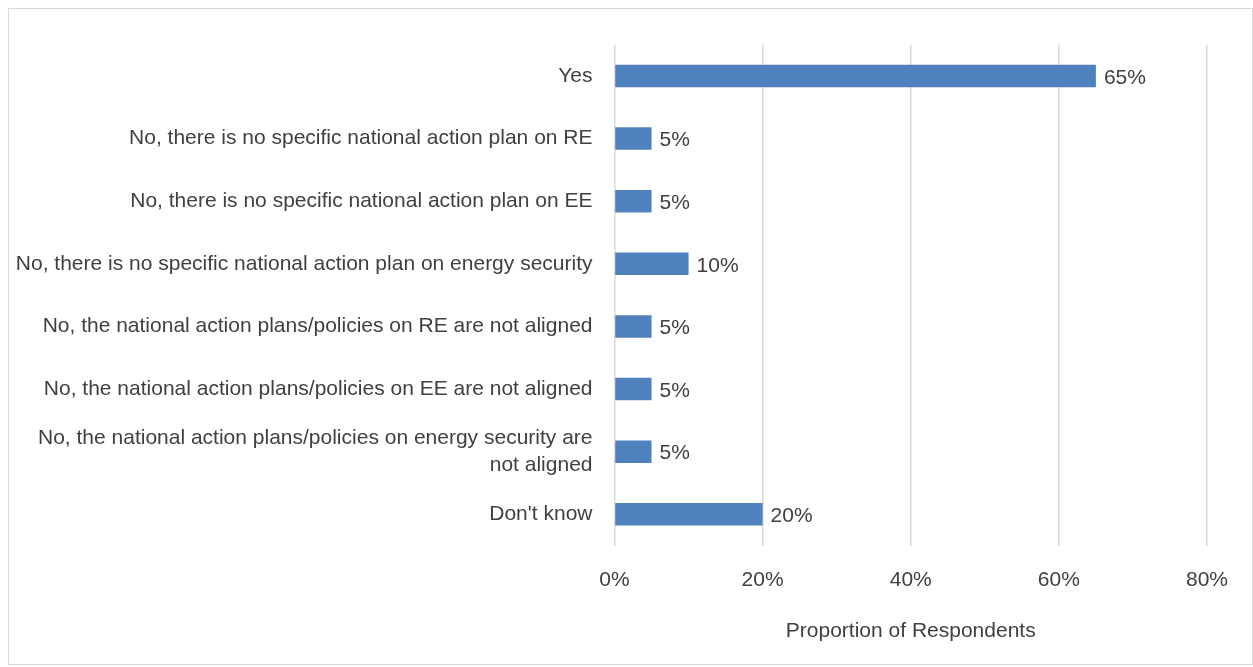 The width and height of the screenshot is (1253, 667). What do you see at coordinates (1058, 578) in the screenshot?
I see `x-tick-label: 60%` at bounding box center [1058, 578].